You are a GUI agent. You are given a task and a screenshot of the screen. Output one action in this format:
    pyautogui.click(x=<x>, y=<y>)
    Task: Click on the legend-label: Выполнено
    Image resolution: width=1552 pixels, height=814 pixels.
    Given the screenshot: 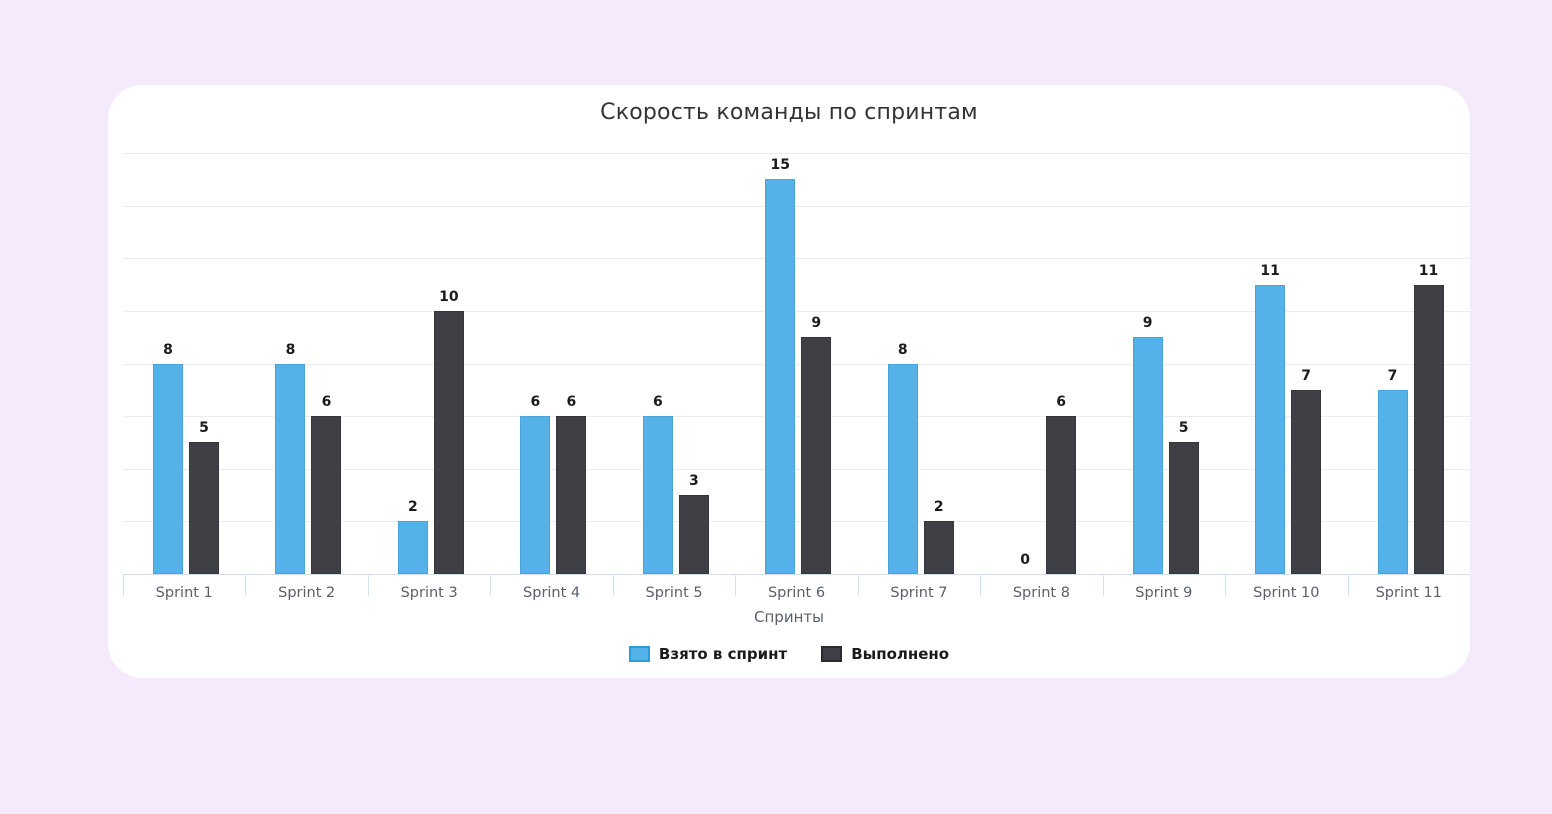 What is the action you would take?
    pyautogui.click(x=900, y=654)
    